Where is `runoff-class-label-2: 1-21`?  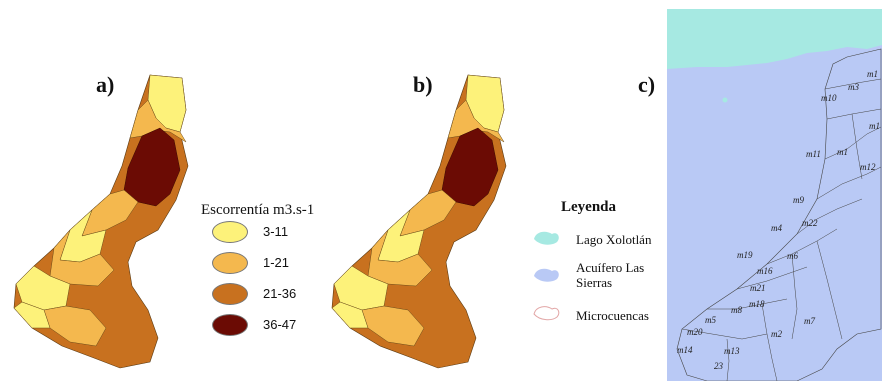
runoff-class-label-2: 1-21 is located at coordinates (276, 262).